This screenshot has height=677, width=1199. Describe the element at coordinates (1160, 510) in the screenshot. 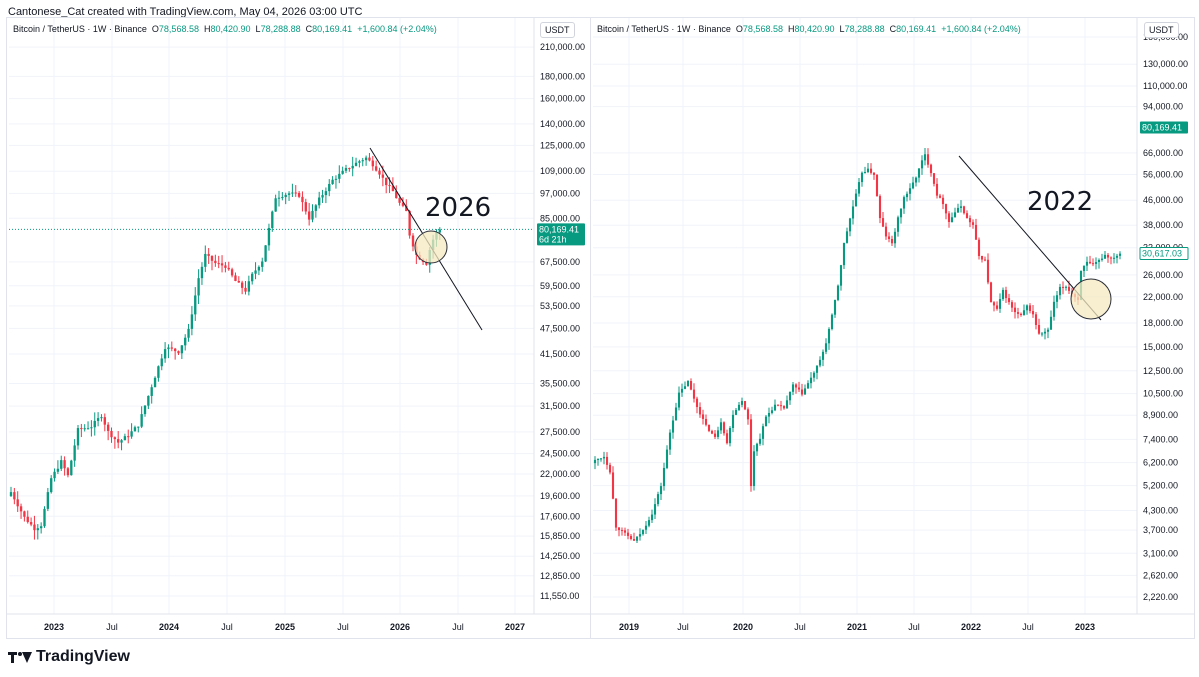

I see `price-tick-label: 4,300.00` at that location.